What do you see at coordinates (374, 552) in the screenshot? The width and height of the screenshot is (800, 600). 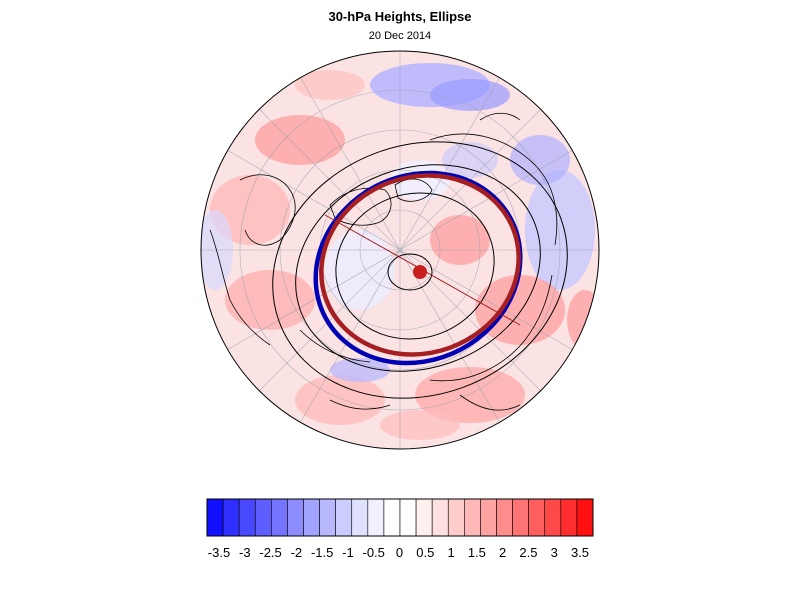 I see `colorbar-tick-label: -0.5` at bounding box center [374, 552].